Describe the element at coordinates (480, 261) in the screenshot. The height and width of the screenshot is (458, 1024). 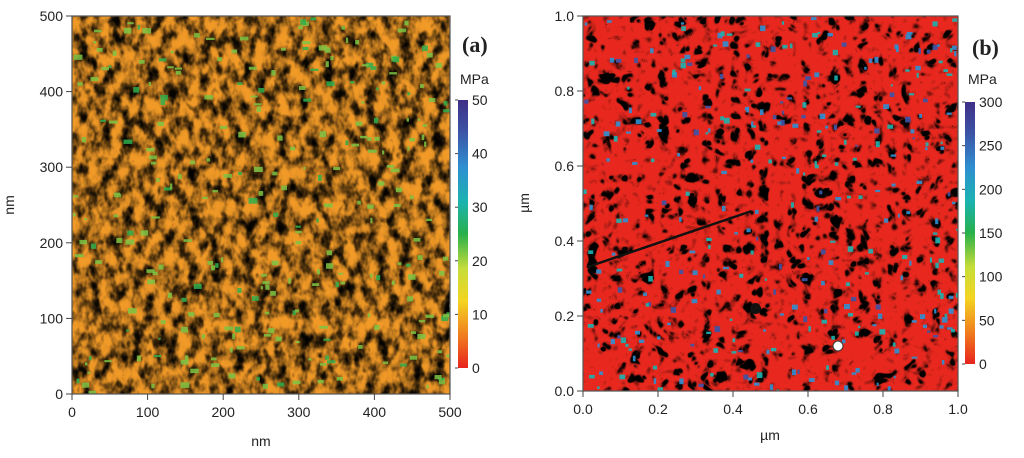
I see `colorbar-tick-label: 20` at that location.